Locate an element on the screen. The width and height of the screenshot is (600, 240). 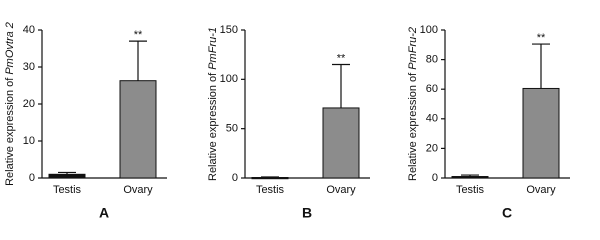
y-axis-label: Relative expression of PmOvtra 2 is located at coordinates (10, 104).